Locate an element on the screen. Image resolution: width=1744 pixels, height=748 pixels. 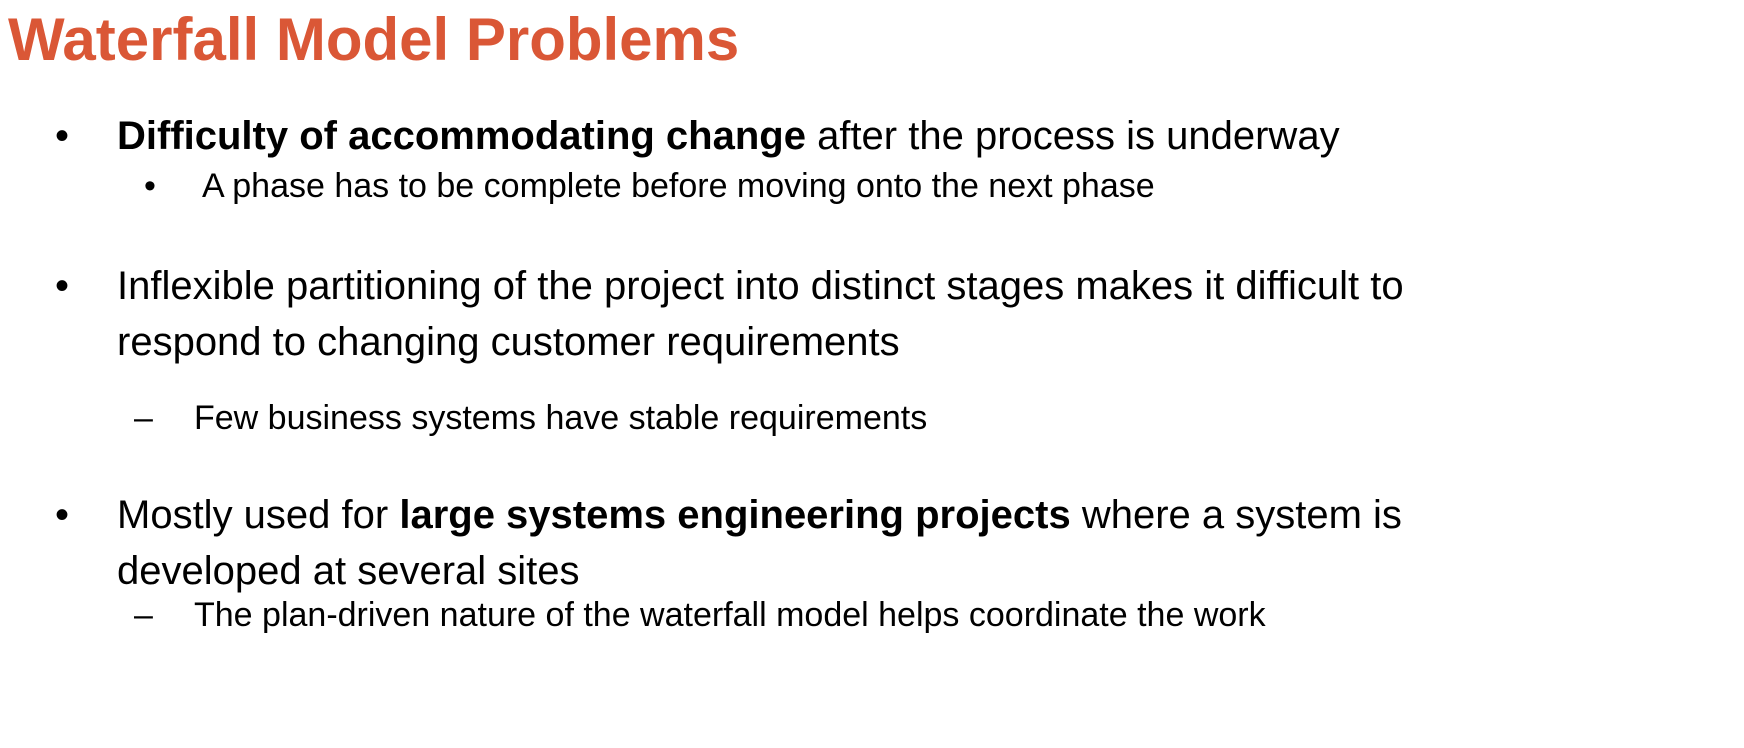
slide-title: Waterfall Model Problems is located at coordinates (374, 39).